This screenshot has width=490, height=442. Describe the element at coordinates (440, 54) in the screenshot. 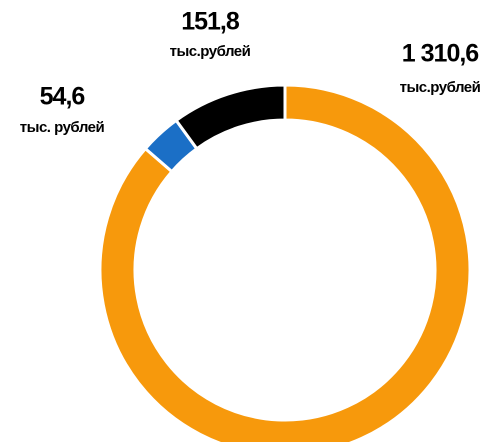

I see `value-label: 1 310,6` at that location.